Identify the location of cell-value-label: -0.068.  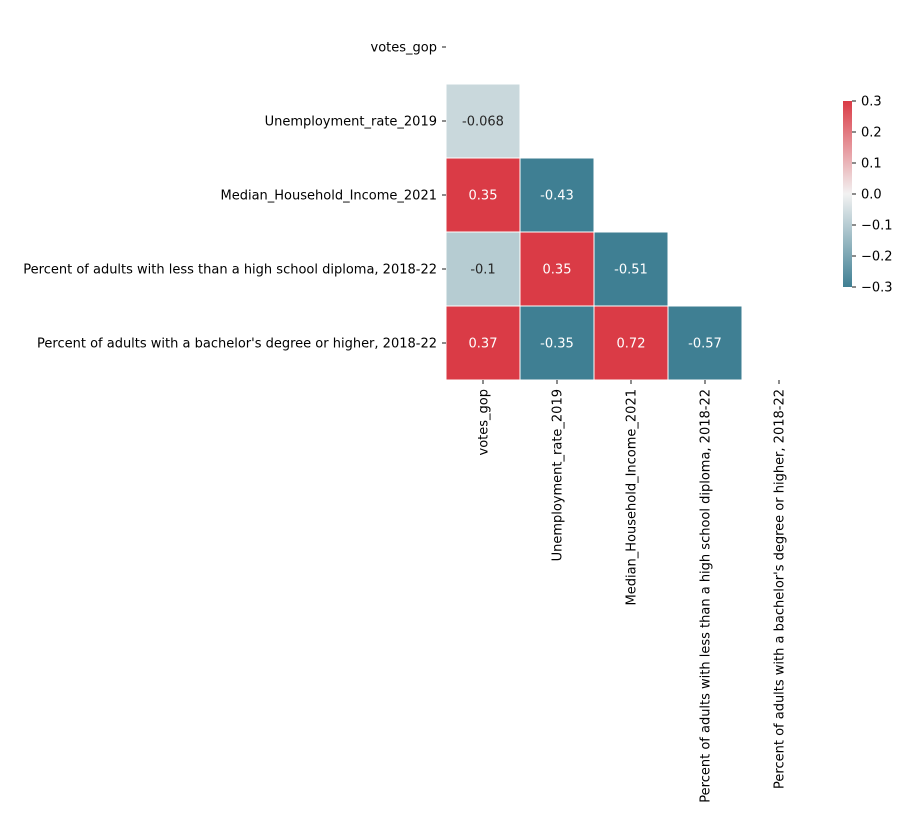
(483, 122).